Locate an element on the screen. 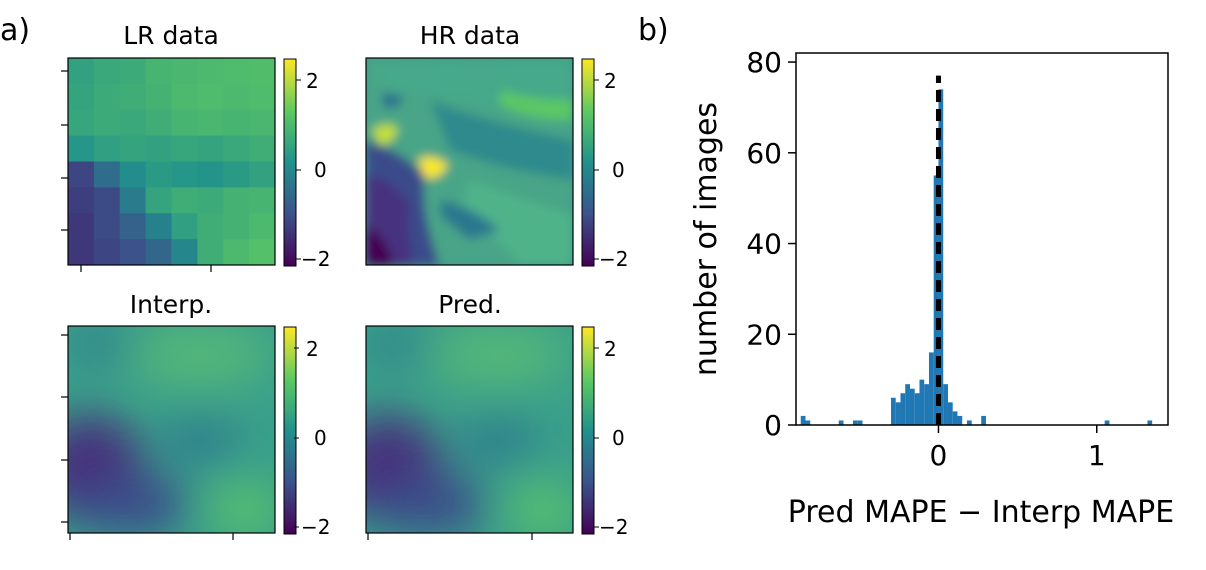  hr-data-image is located at coordinates (469, 161).